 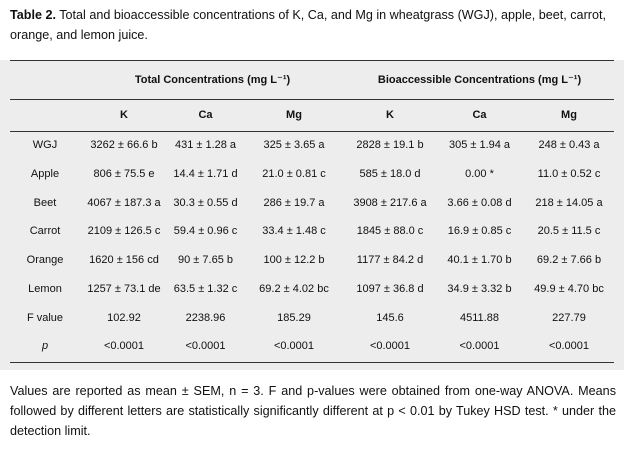 I want to click on caption-label: Table 2., so click(x=33, y=15).